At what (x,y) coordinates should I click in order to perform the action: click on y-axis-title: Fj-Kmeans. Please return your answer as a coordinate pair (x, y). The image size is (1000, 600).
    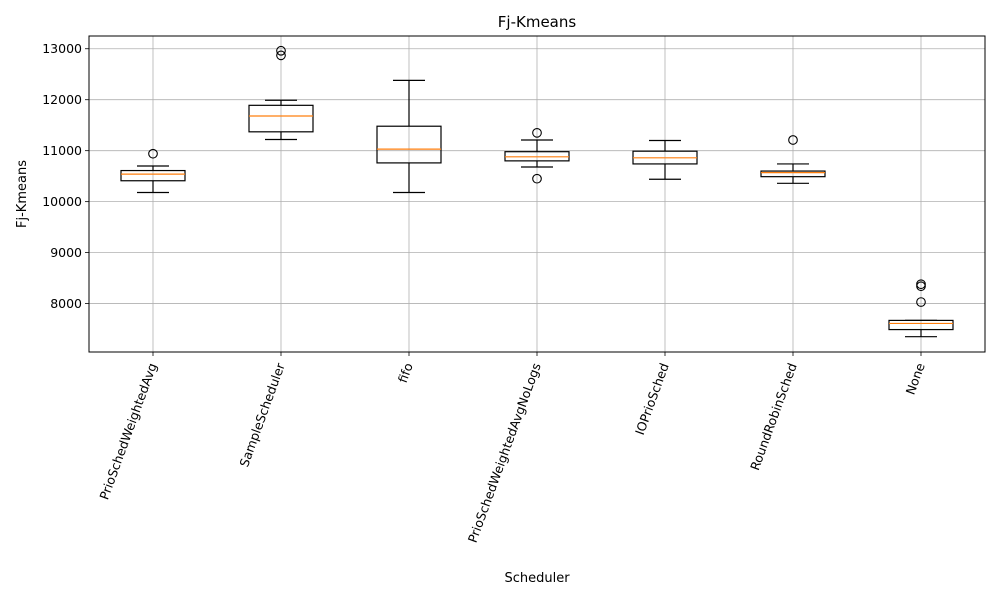
    Looking at the image, I should click on (22, 194).